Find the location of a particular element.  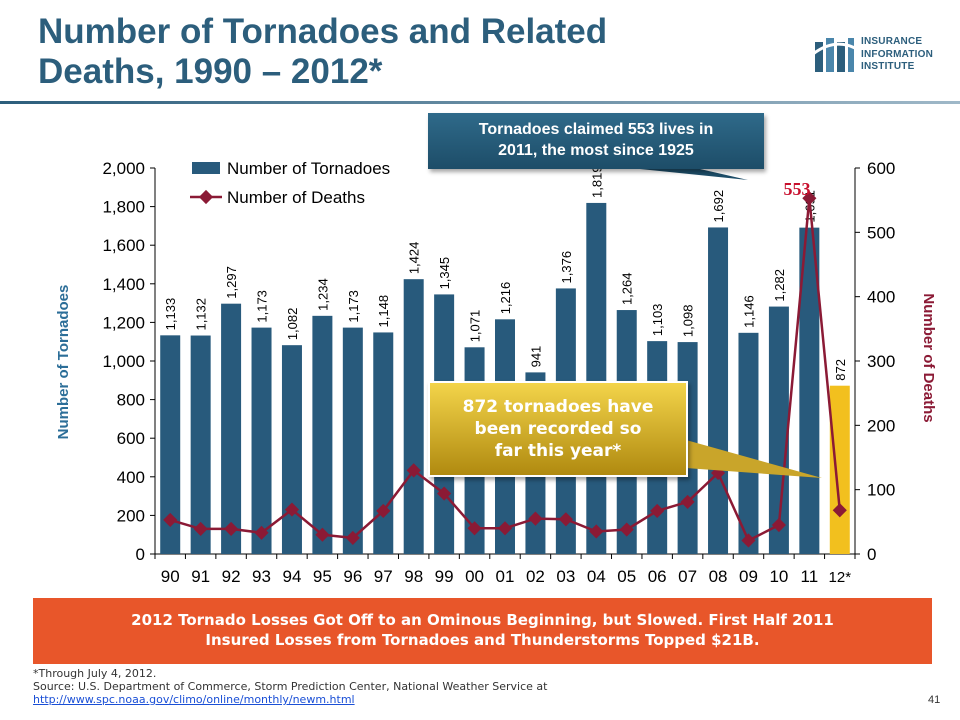

y-tick-label-left: 400 is located at coordinates (131, 477).